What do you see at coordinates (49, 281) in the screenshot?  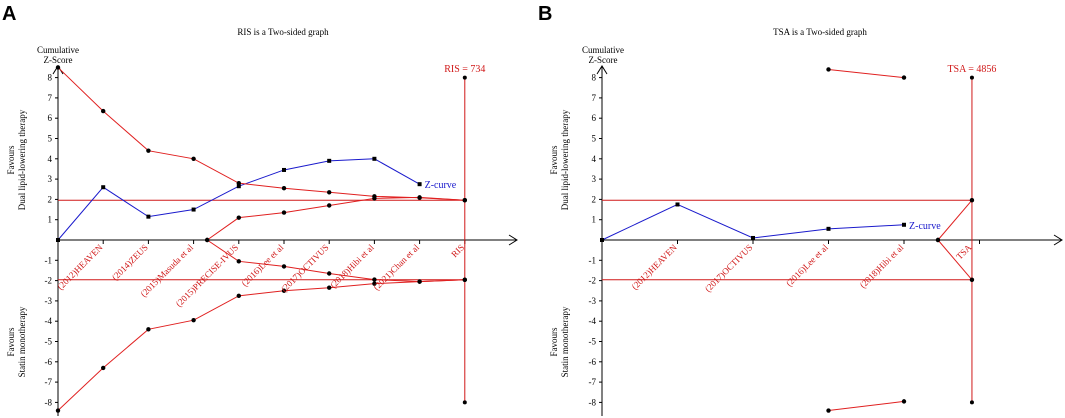 I see `y-tick-label: -2` at bounding box center [49, 281].